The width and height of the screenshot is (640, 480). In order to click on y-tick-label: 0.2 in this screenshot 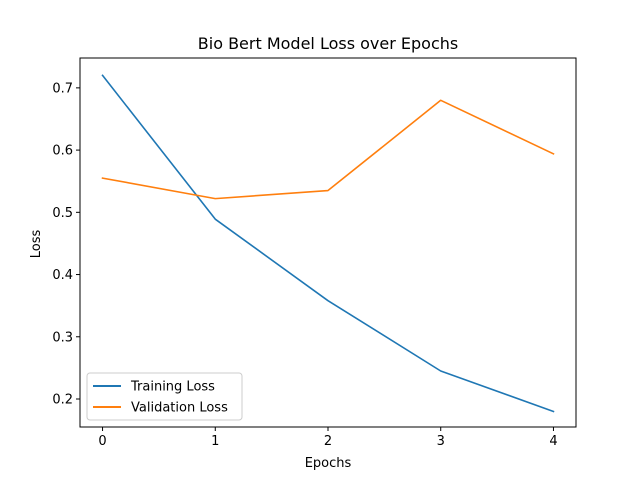, I will do `click(62, 399)`.